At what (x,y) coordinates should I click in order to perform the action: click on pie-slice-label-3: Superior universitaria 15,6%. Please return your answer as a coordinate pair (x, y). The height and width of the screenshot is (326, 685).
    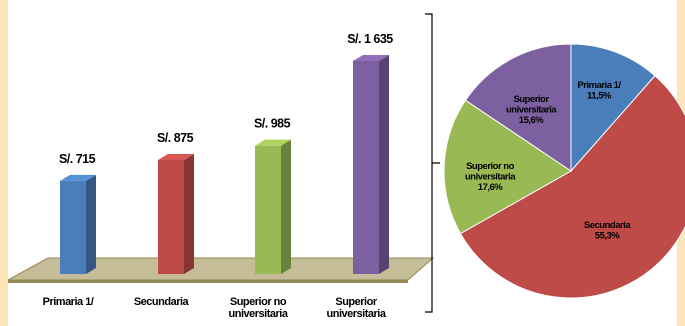
    Looking at the image, I should click on (531, 110).